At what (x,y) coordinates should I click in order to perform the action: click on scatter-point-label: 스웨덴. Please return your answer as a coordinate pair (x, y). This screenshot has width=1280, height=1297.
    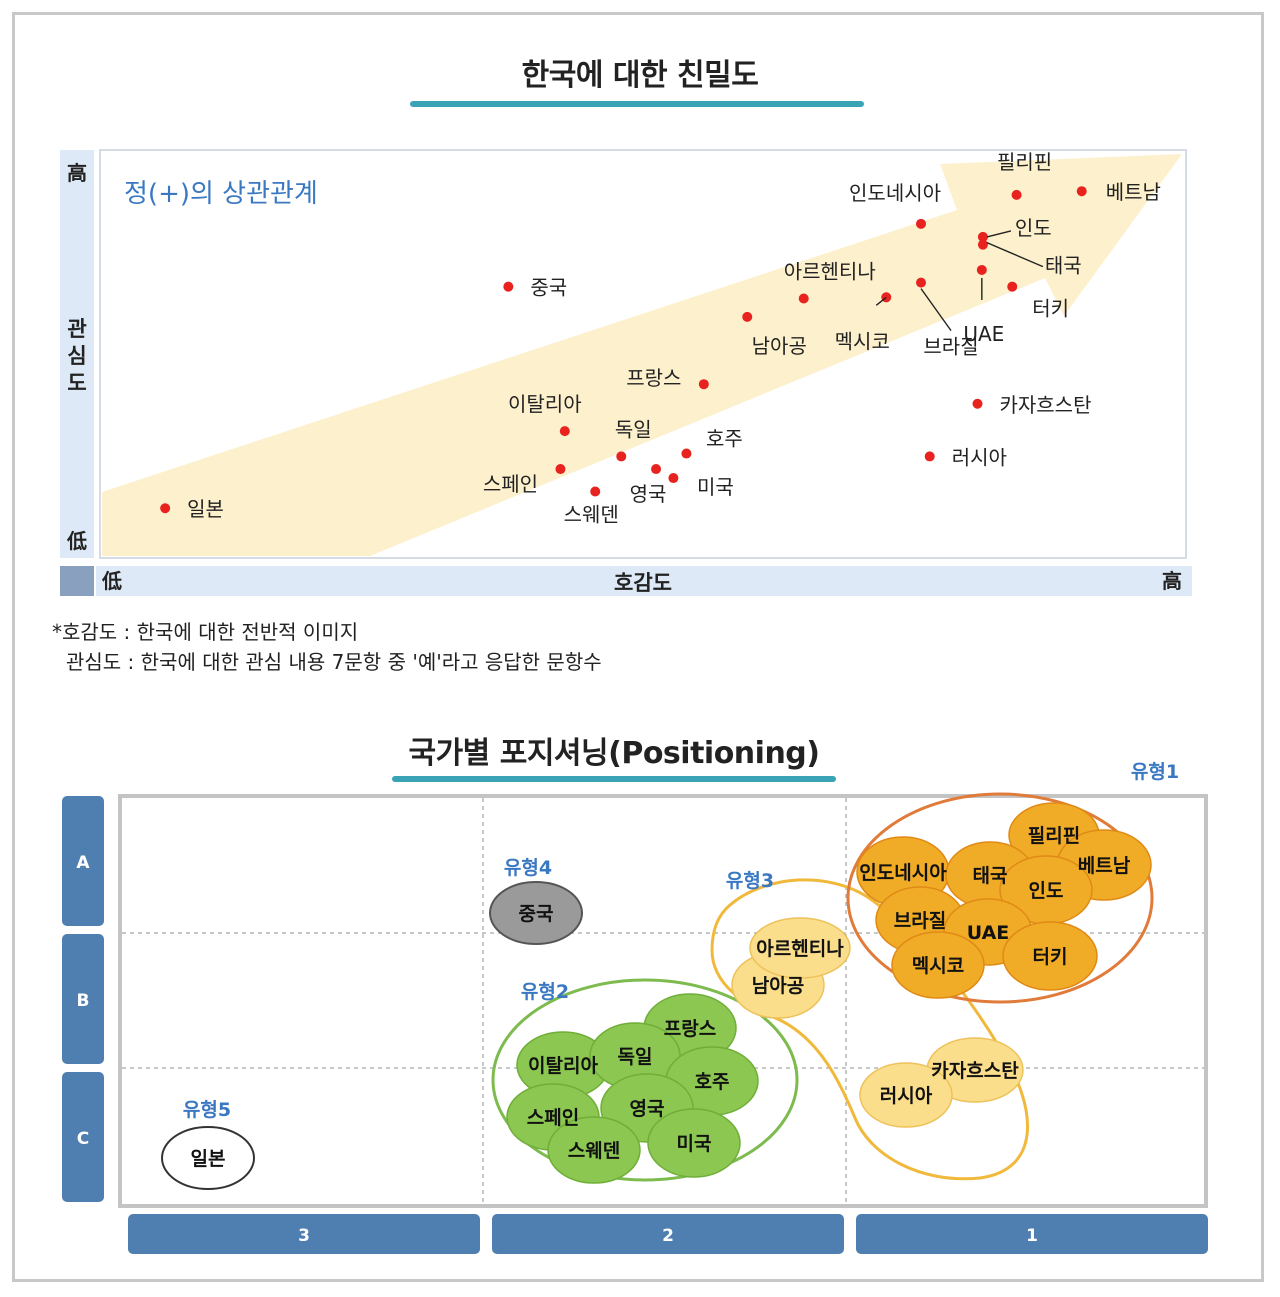
    Looking at the image, I should click on (591, 514).